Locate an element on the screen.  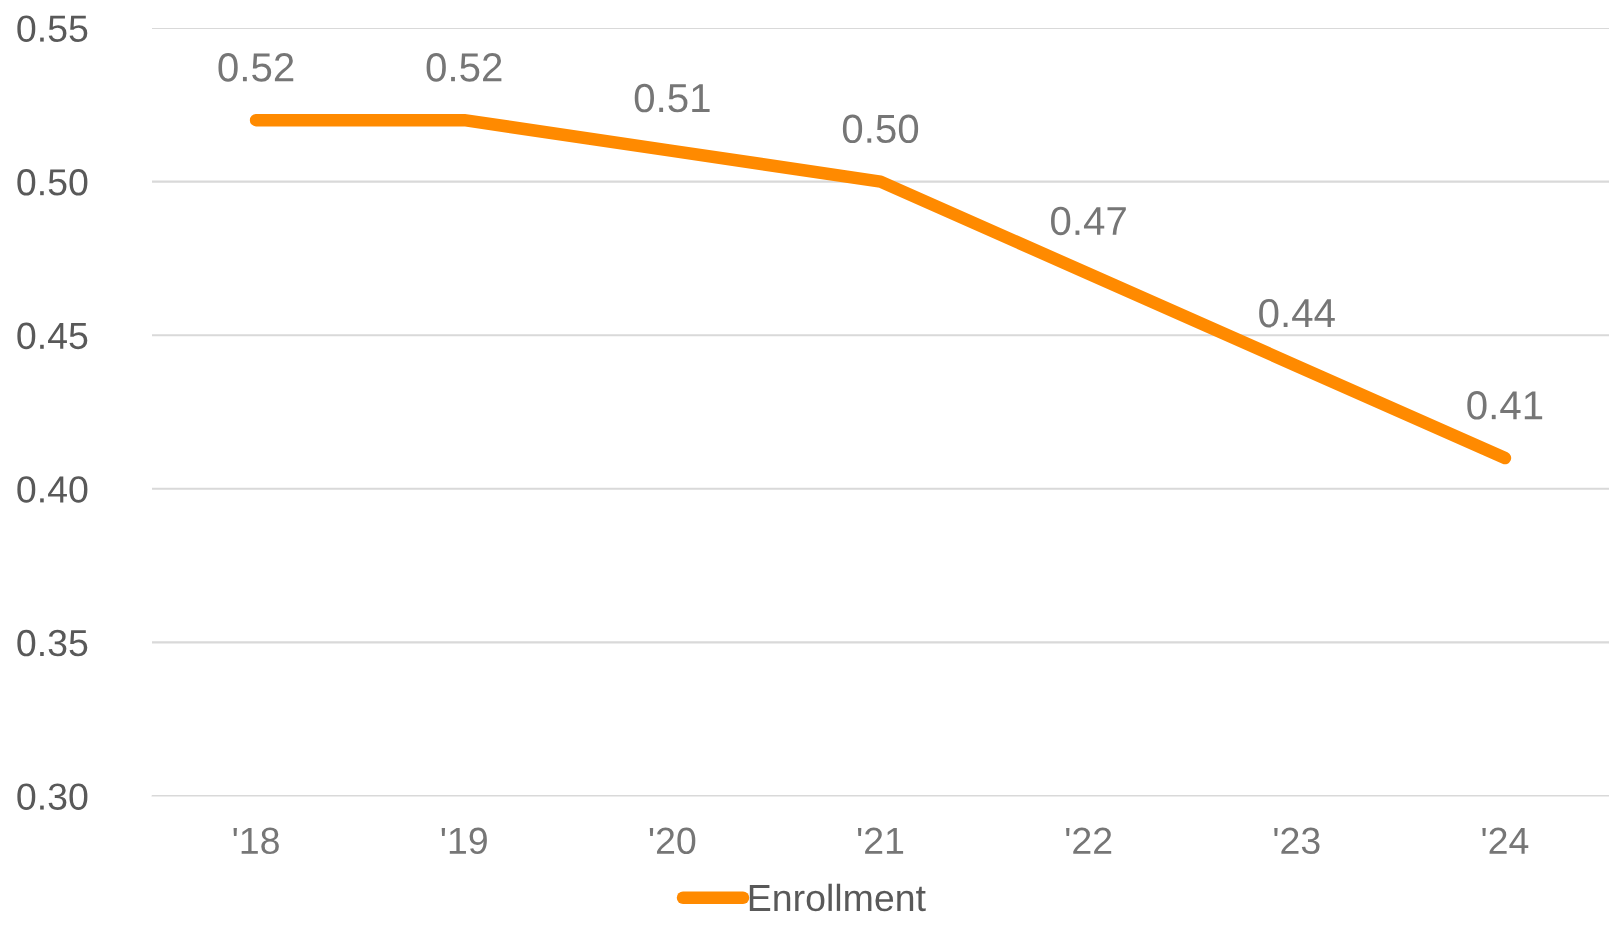
x-tick-label: '23 is located at coordinates (1297, 841).